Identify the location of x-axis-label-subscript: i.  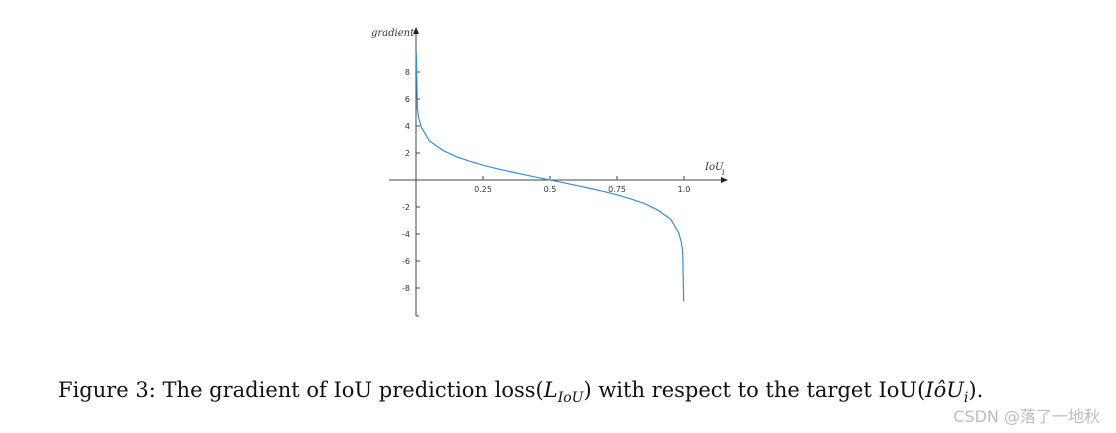
(723, 172).